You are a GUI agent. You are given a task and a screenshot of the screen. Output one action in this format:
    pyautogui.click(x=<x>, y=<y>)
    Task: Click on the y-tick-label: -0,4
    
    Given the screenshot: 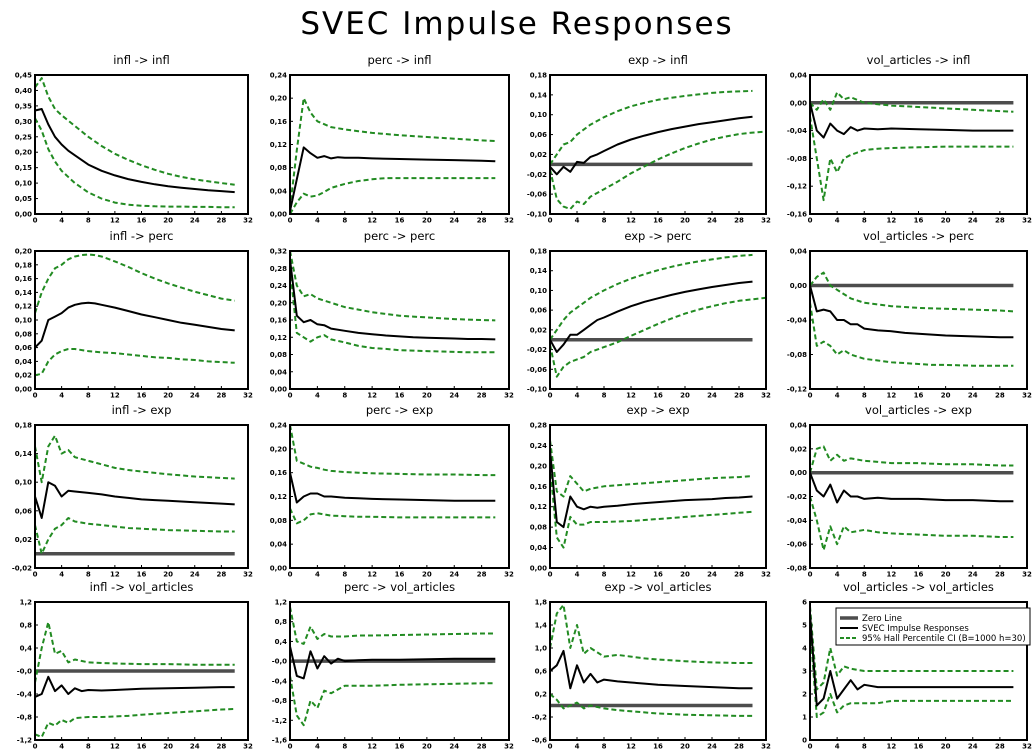 What is the action you would take?
    pyautogui.click(x=24, y=695)
    